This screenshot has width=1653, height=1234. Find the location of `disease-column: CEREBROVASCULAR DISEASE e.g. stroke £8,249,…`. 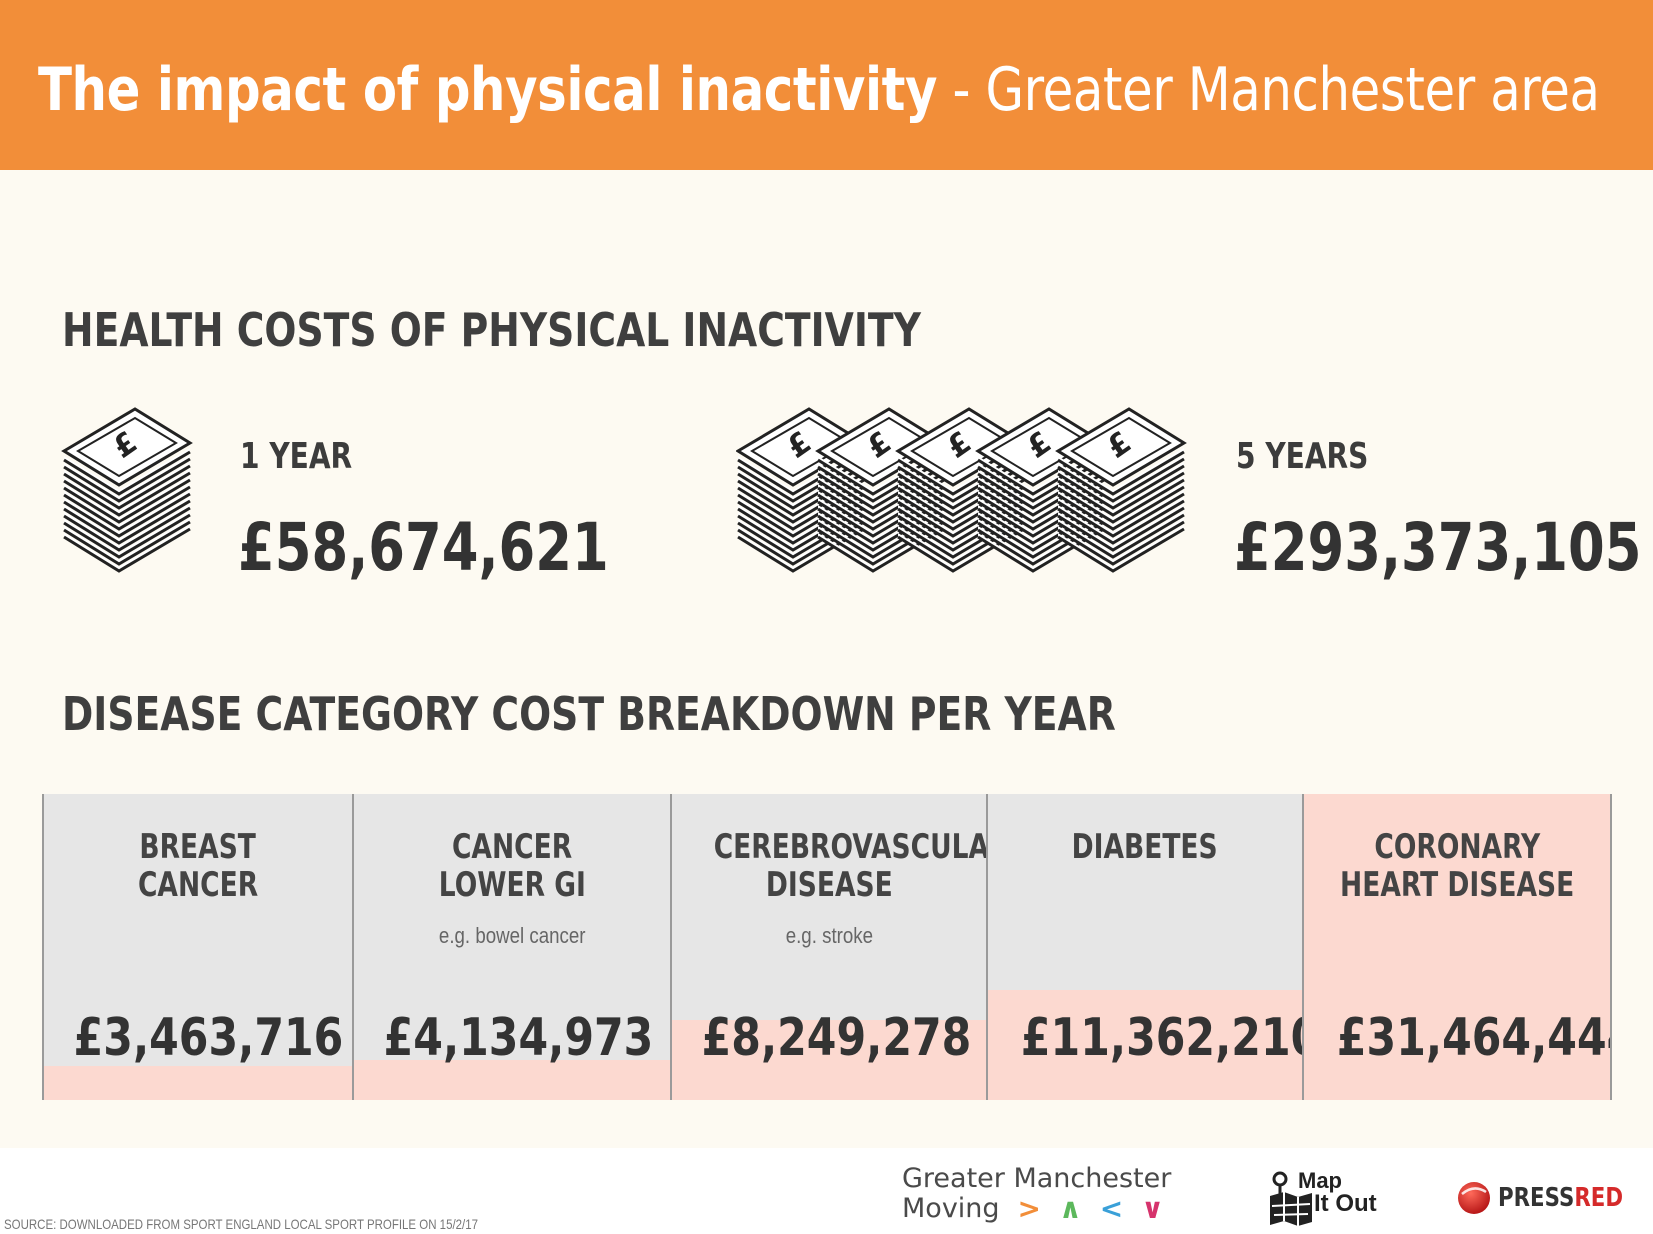

disease-column: CEREBROVASCULAR DISEASE e.g. stroke £8,249,… is located at coordinates (828, 947).